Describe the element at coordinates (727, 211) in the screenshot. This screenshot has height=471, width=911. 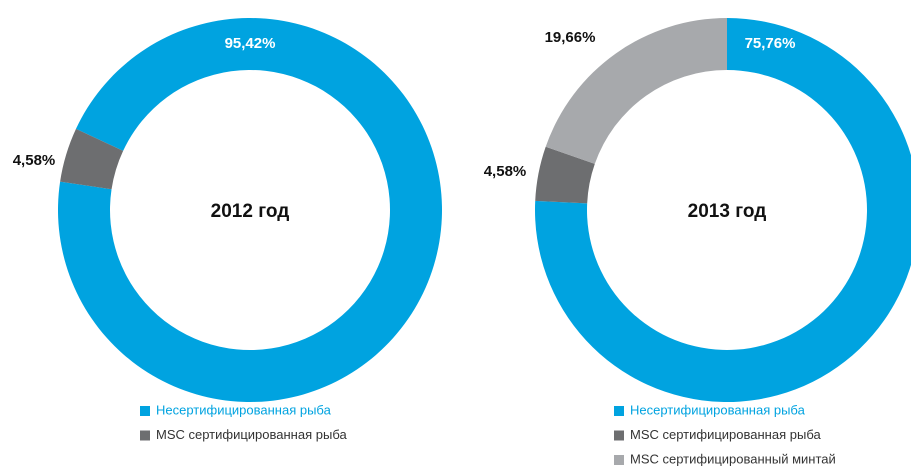
I see `chart-title: 2013 год` at that location.